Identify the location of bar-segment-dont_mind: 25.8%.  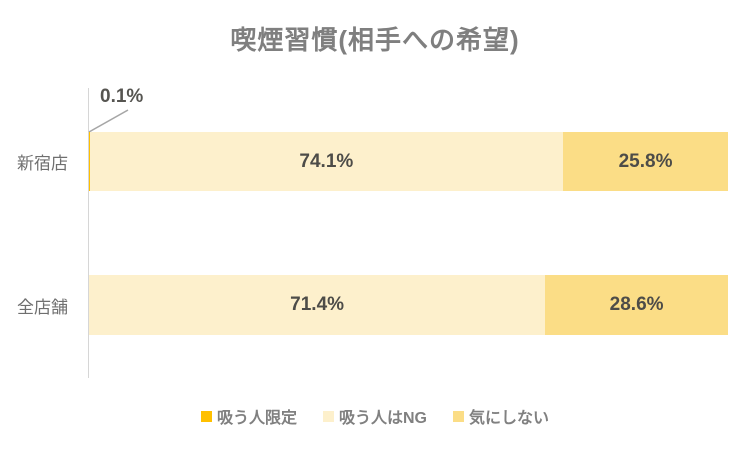
(645, 161).